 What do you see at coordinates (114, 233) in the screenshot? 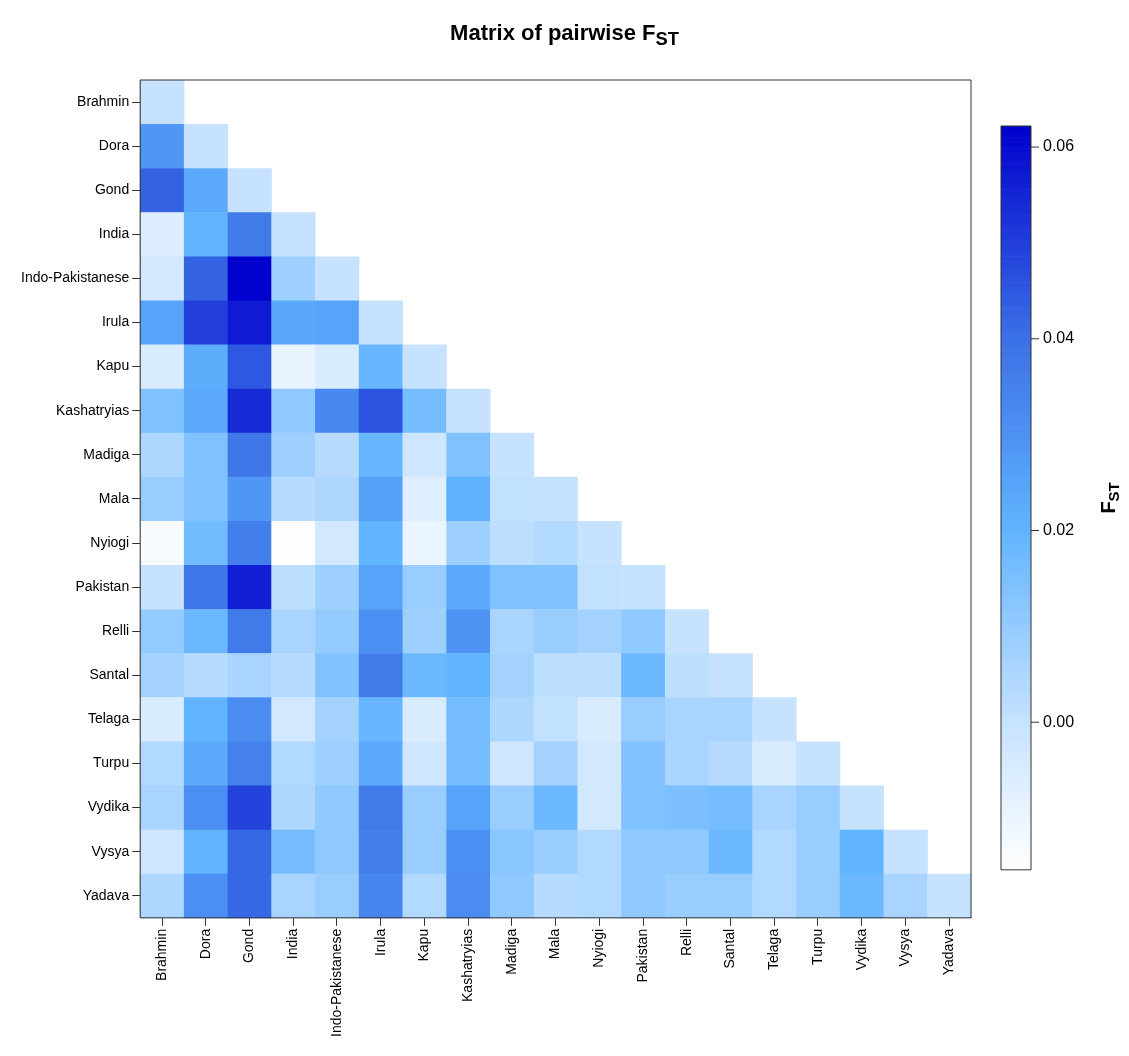
I see `y-tick-label: India` at bounding box center [114, 233].